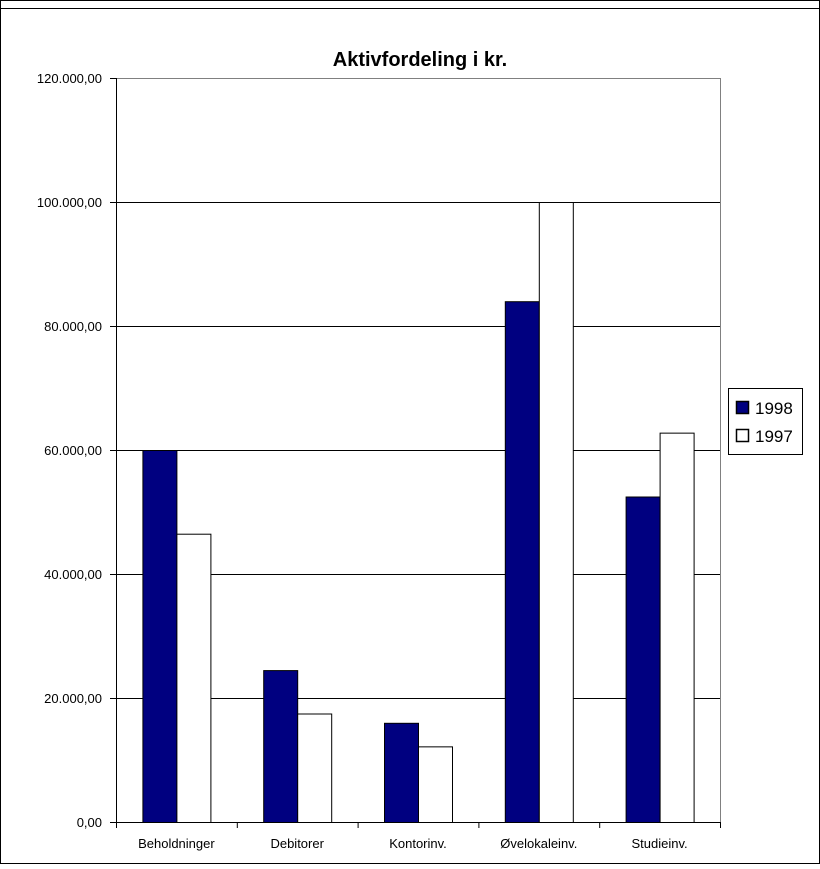  I want to click on legend-swatch-1997, so click(742, 435).